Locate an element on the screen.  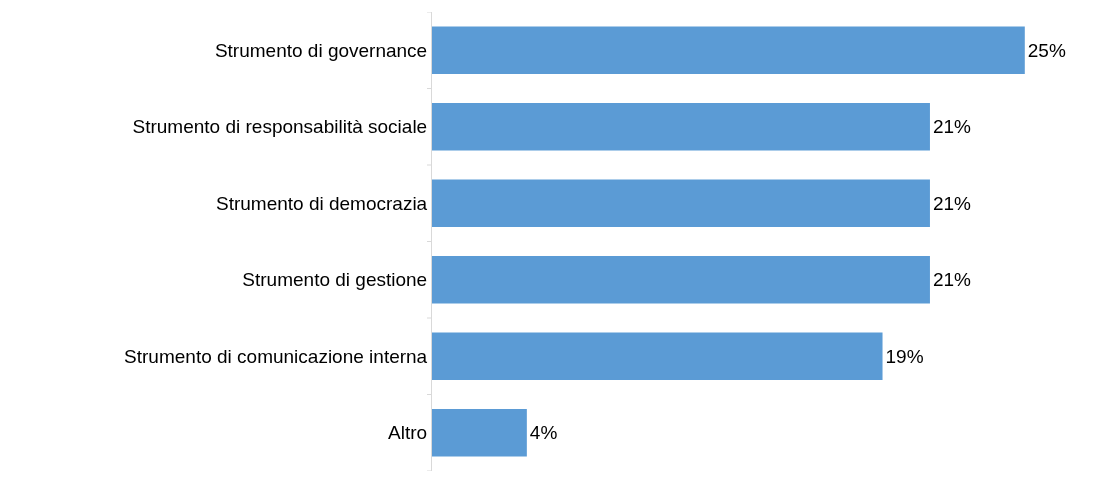
y-tick-label: Strumento di democrazia is located at coordinates (321, 203).